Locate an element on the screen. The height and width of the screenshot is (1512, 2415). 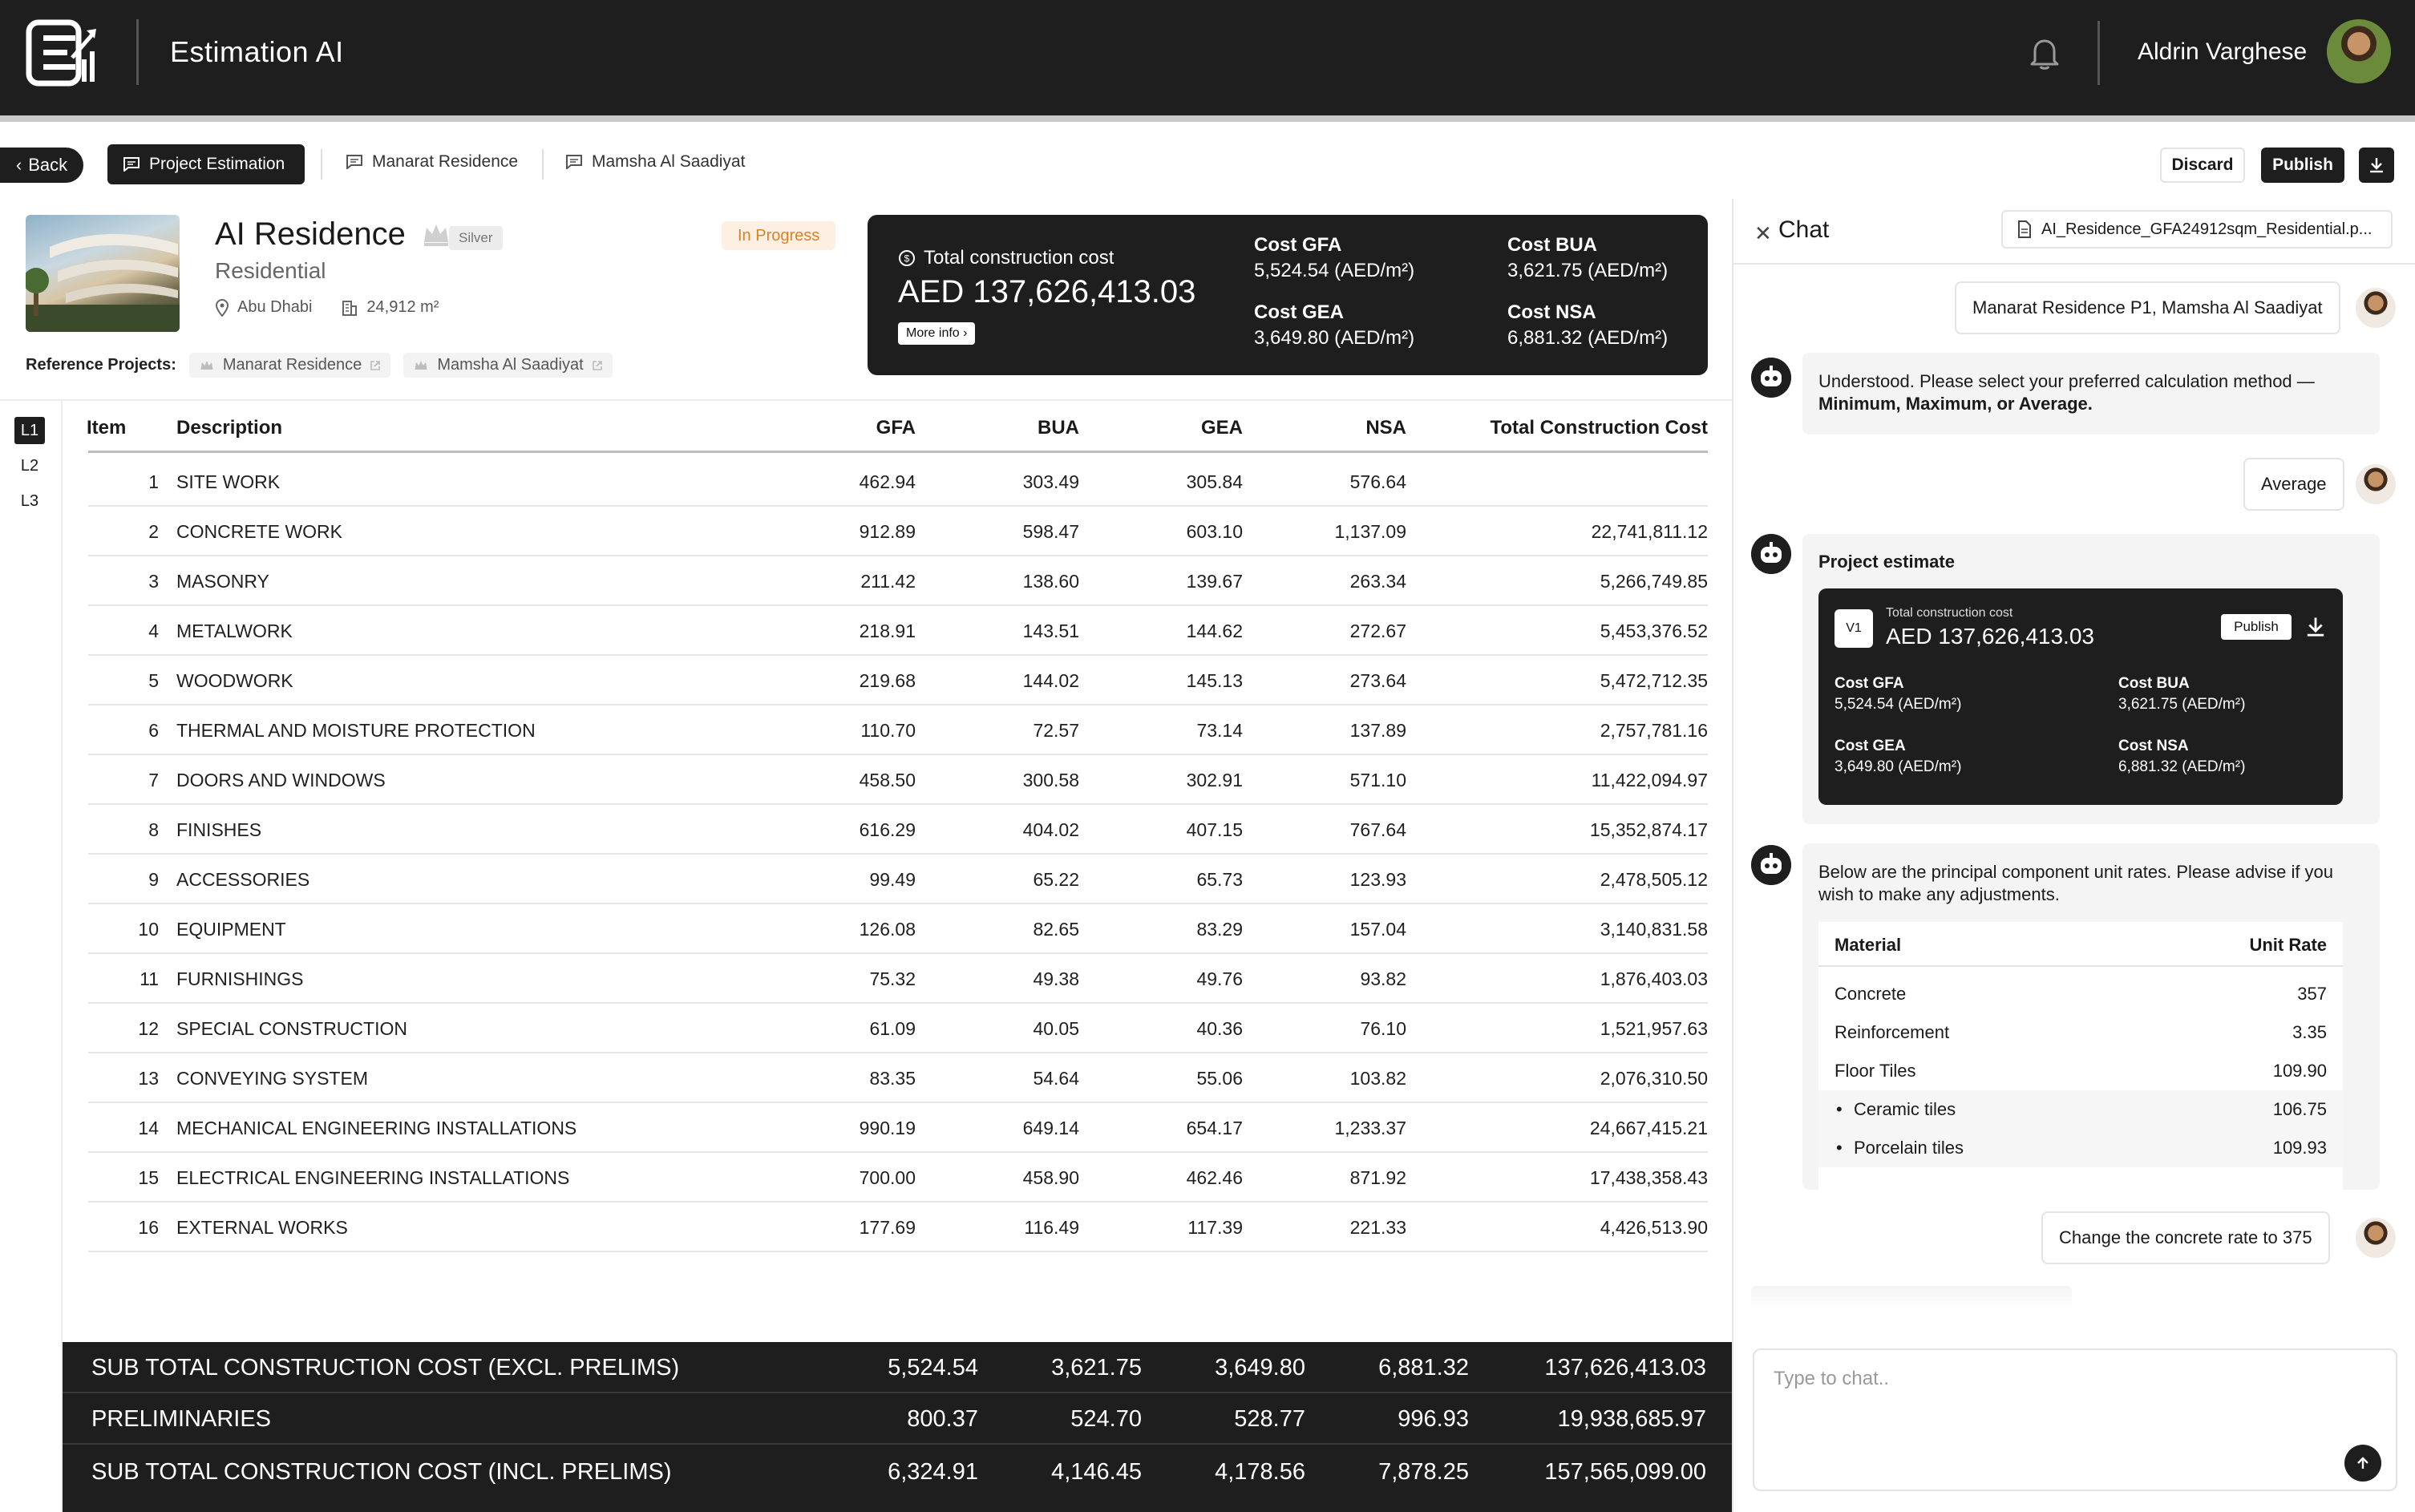
header-divider is located at coordinates (898, 452).